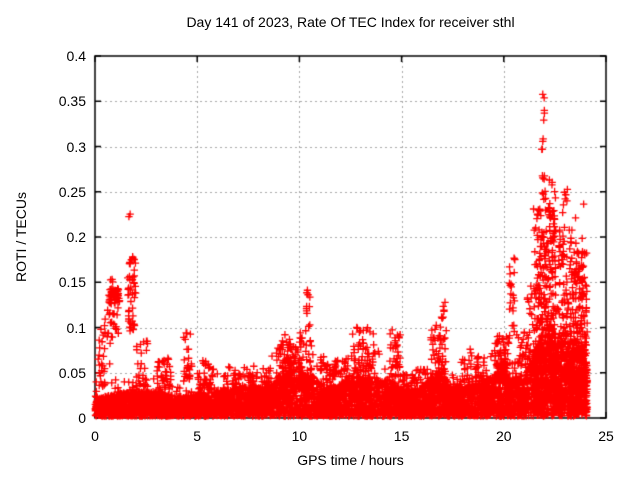 This screenshot has width=640, height=480. What do you see at coordinates (21, 237) in the screenshot?
I see `y-axis-label: ROTI / TECUs` at bounding box center [21, 237].